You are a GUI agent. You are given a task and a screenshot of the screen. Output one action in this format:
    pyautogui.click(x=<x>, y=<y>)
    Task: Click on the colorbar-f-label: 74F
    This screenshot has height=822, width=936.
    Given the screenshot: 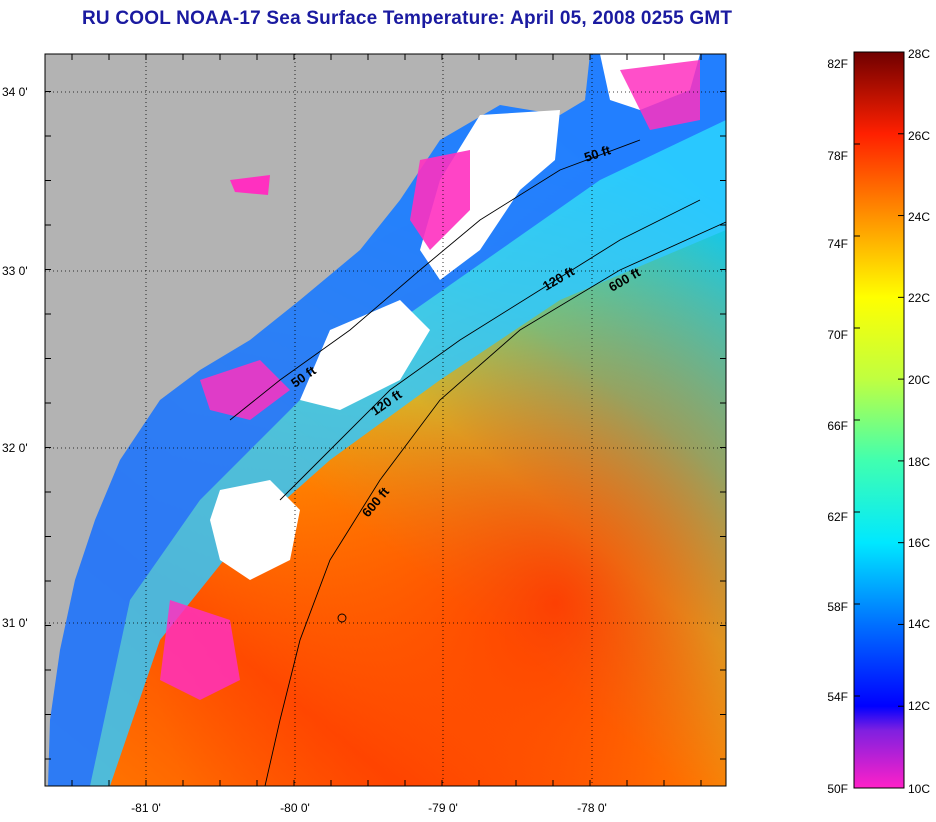 What is the action you would take?
    pyautogui.click(x=837, y=244)
    